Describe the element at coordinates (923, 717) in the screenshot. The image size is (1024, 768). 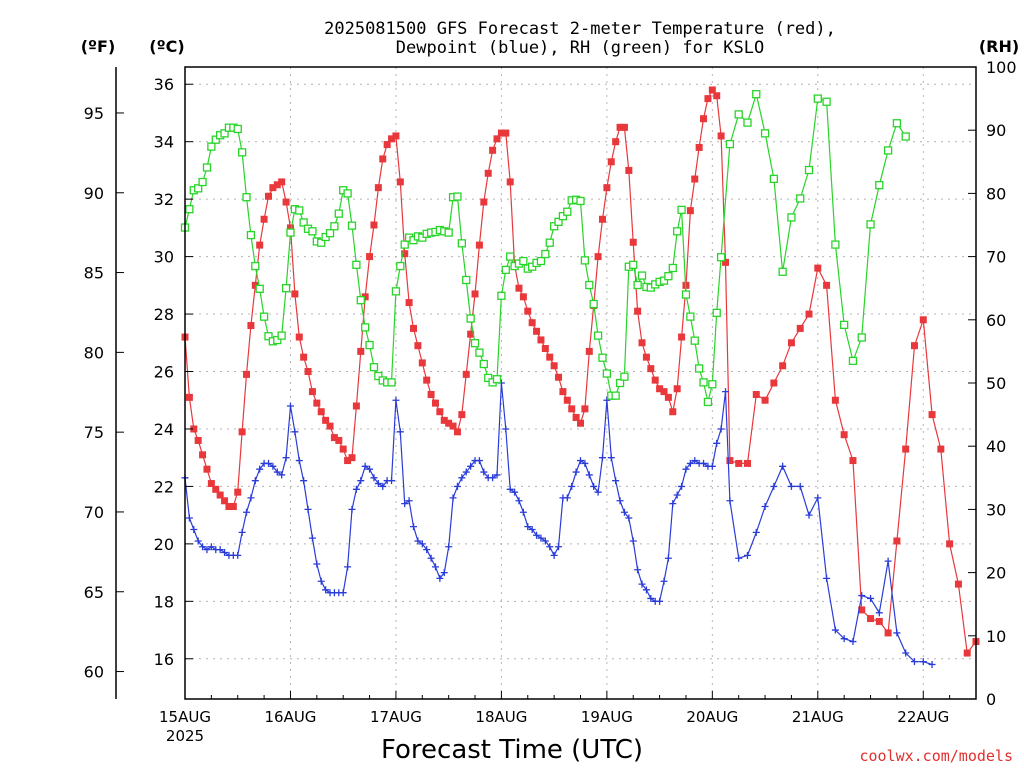
I see `x-tick-label: 22AUG` at that location.